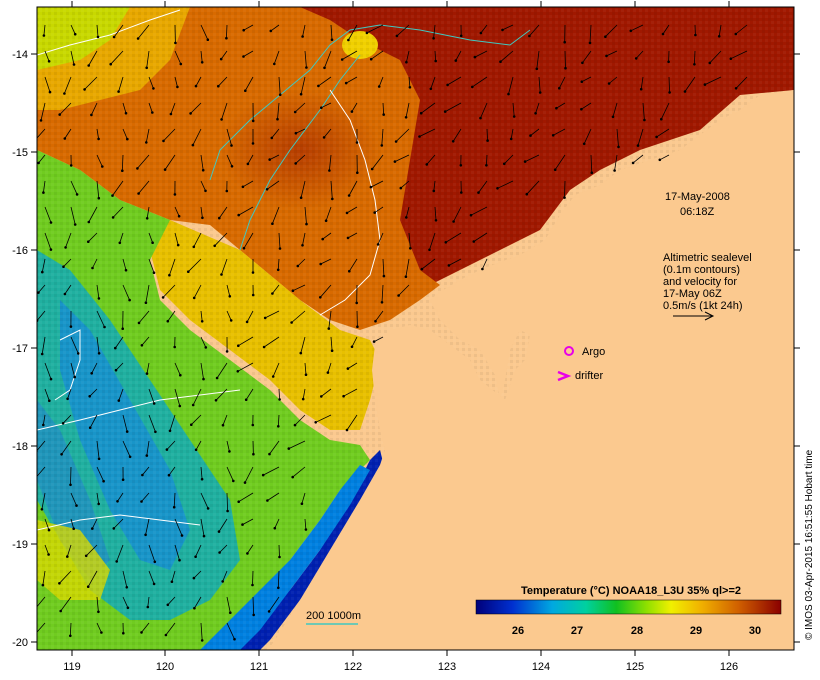  I want to click on altimetry-legend-line: Altimetric sealevel, so click(707, 258).